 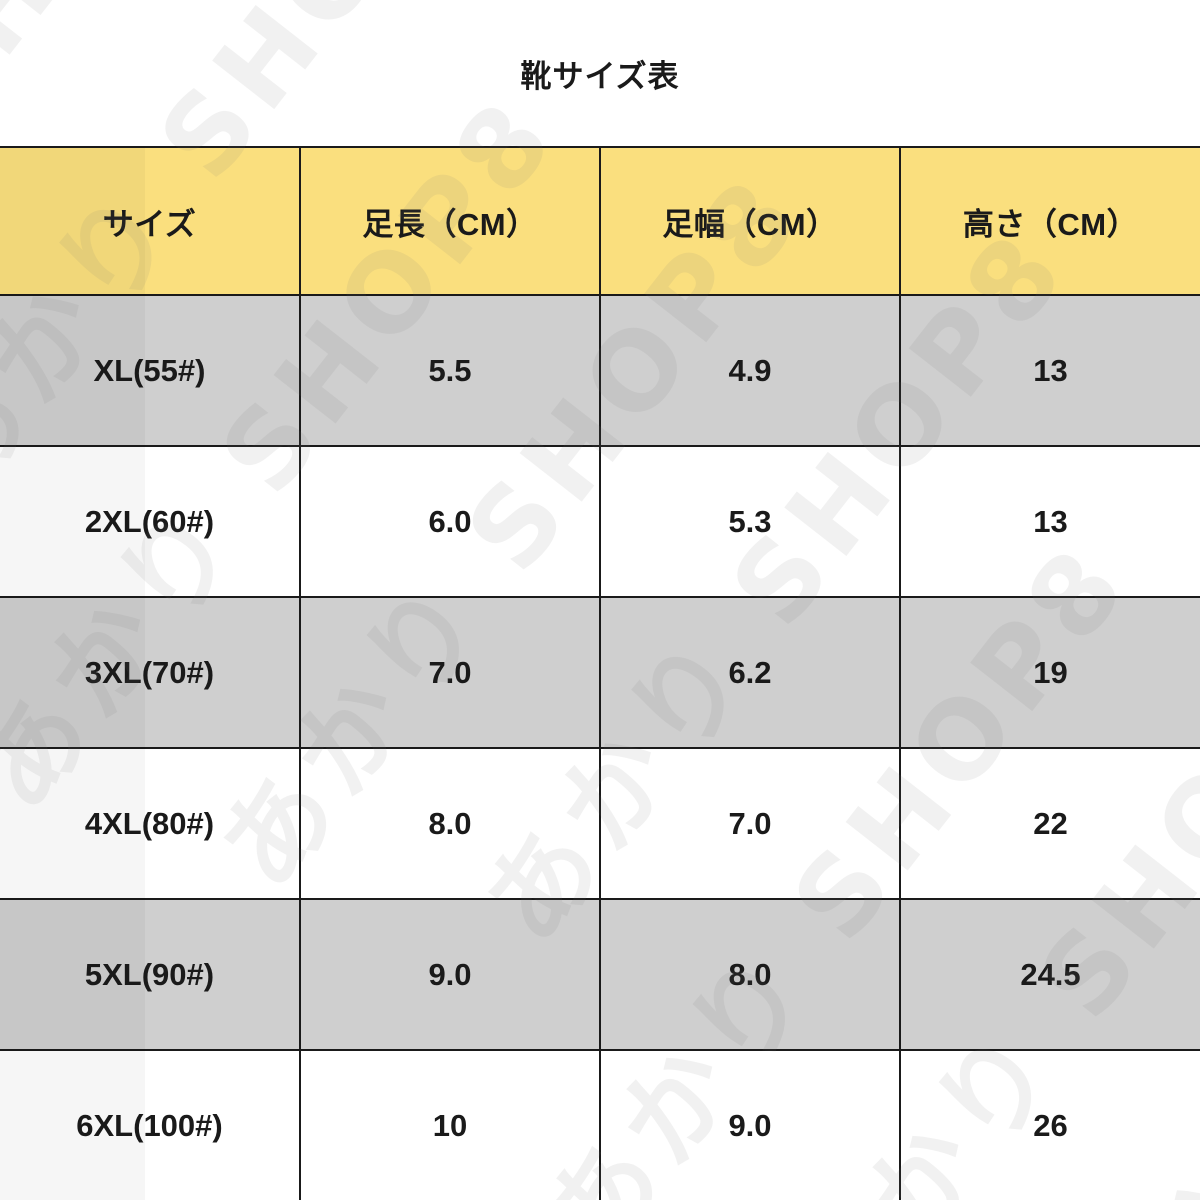 What do you see at coordinates (150, 221) in the screenshot?
I see `column-header-size: サイズ` at bounding box center [150, 221].